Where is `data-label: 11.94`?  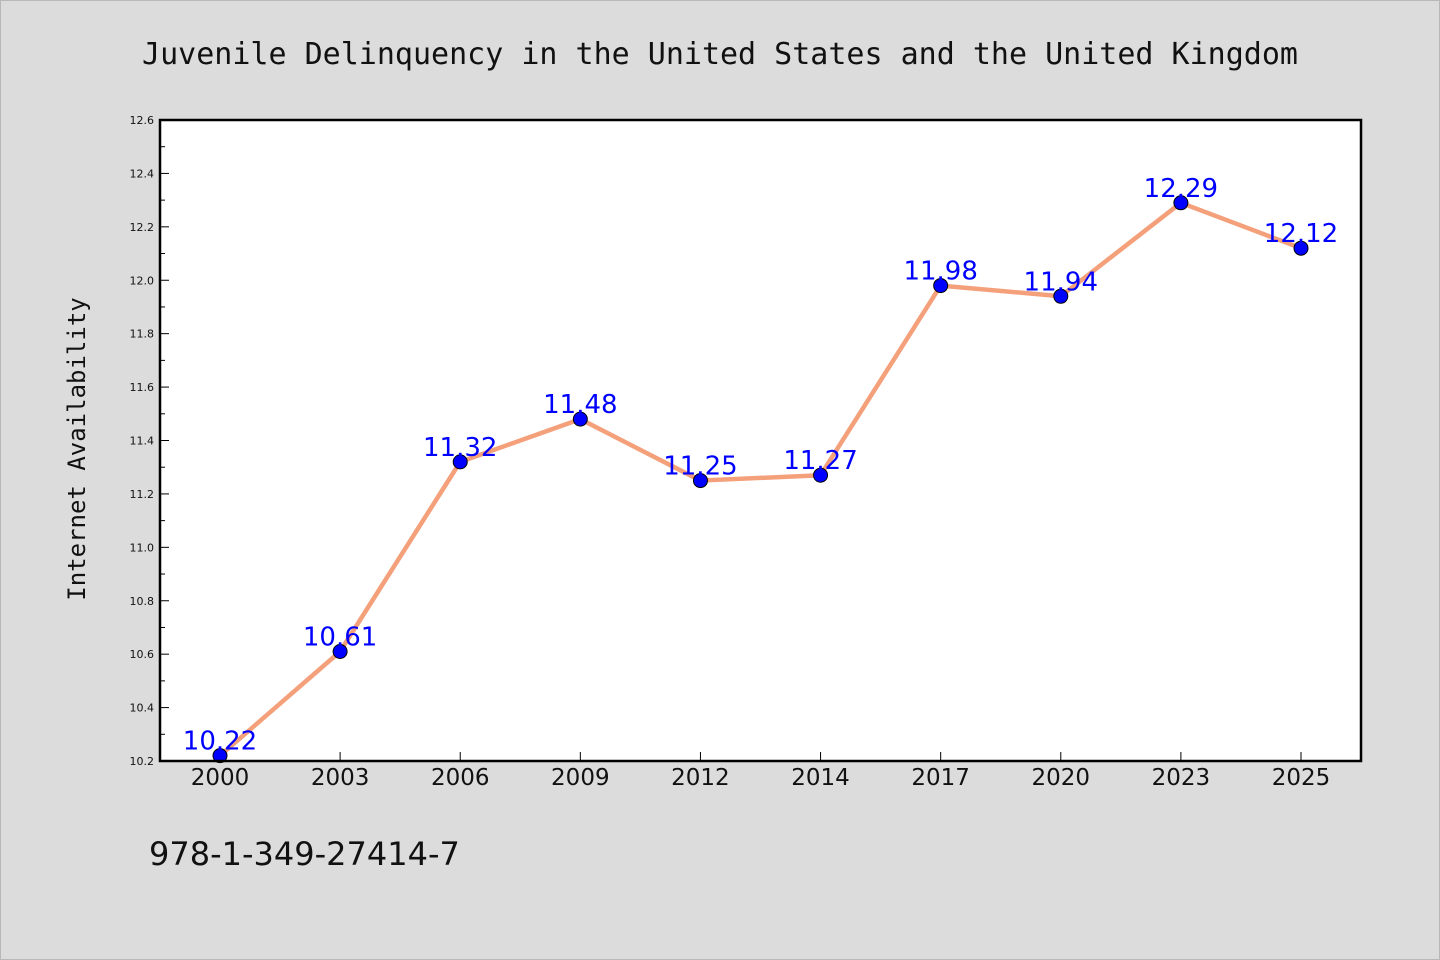 data-label: 11.94 is located at coordinates (1061, 282).